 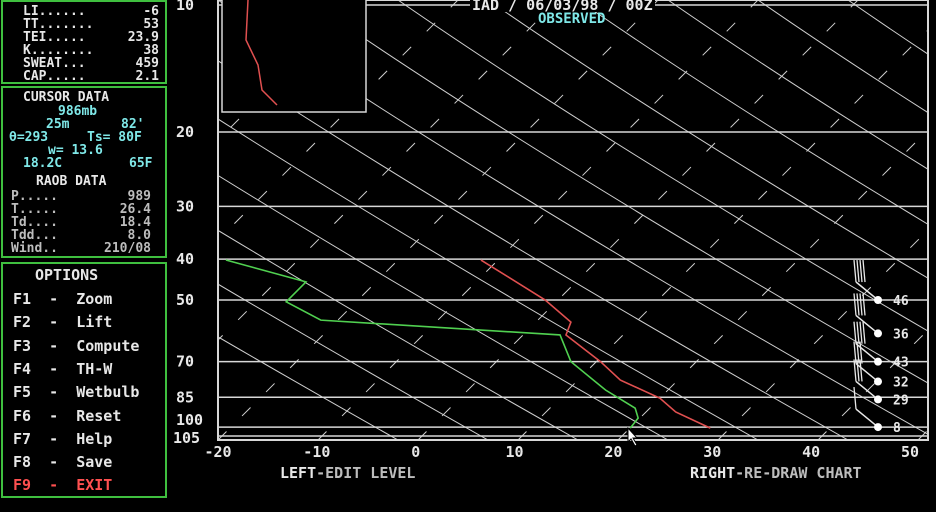 I want to click on temperature-line, so click(x=595, y=344).